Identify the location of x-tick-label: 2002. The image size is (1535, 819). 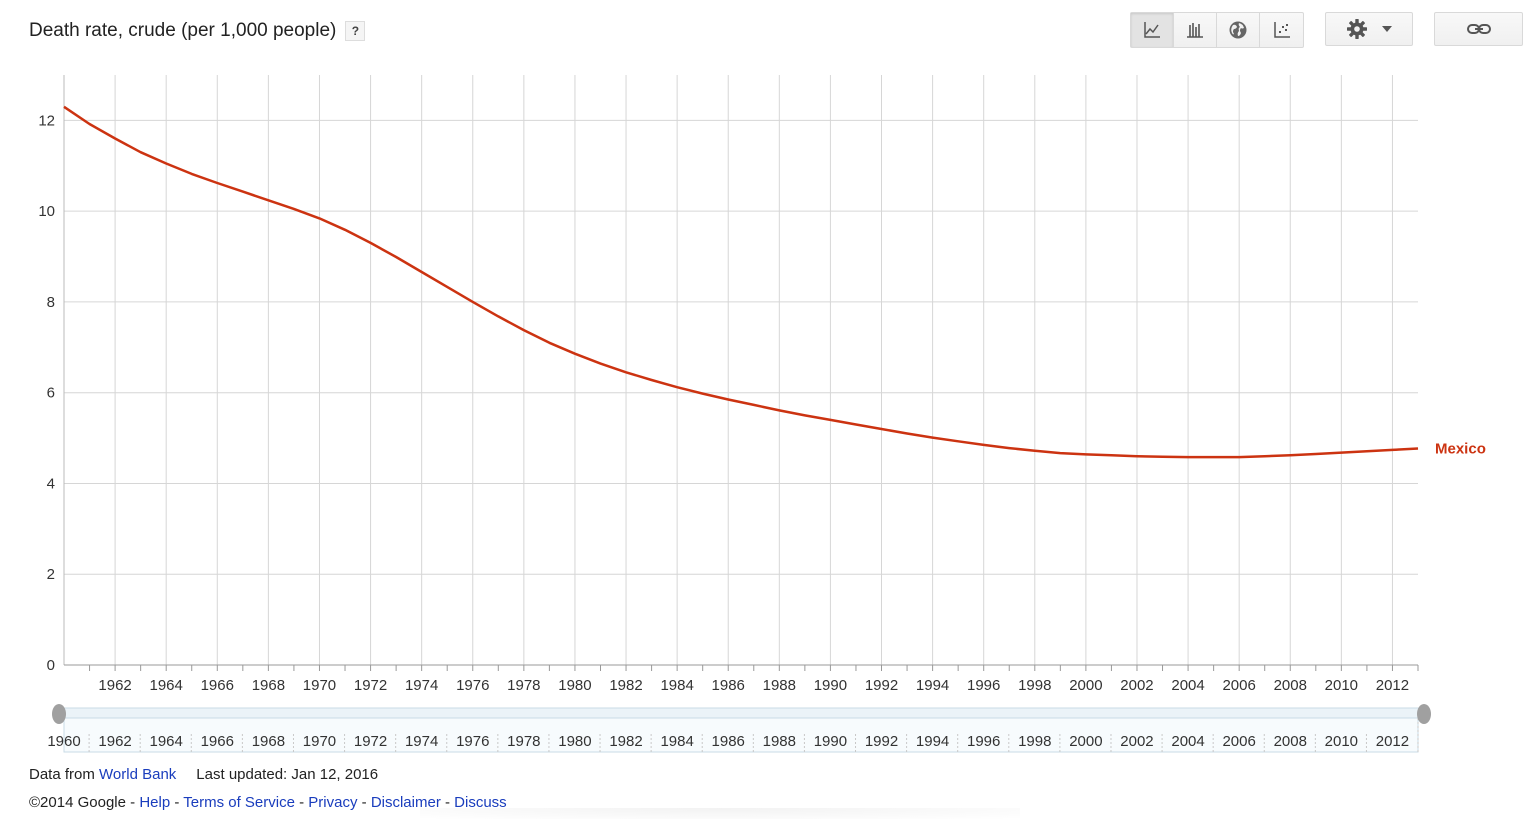
(1136, 685).